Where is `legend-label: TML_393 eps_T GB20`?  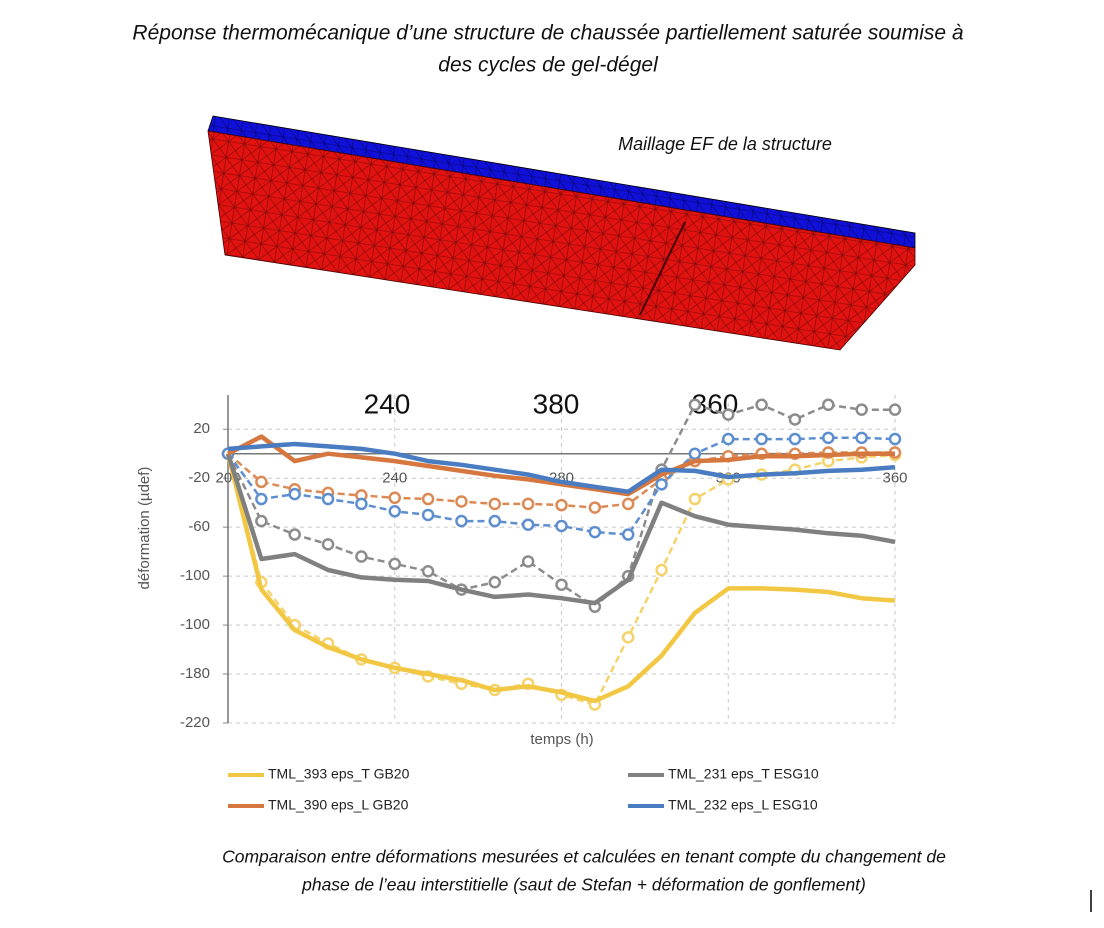 legend-label: TML_393 eps_T GB20 is located at coordinates (339, 774).